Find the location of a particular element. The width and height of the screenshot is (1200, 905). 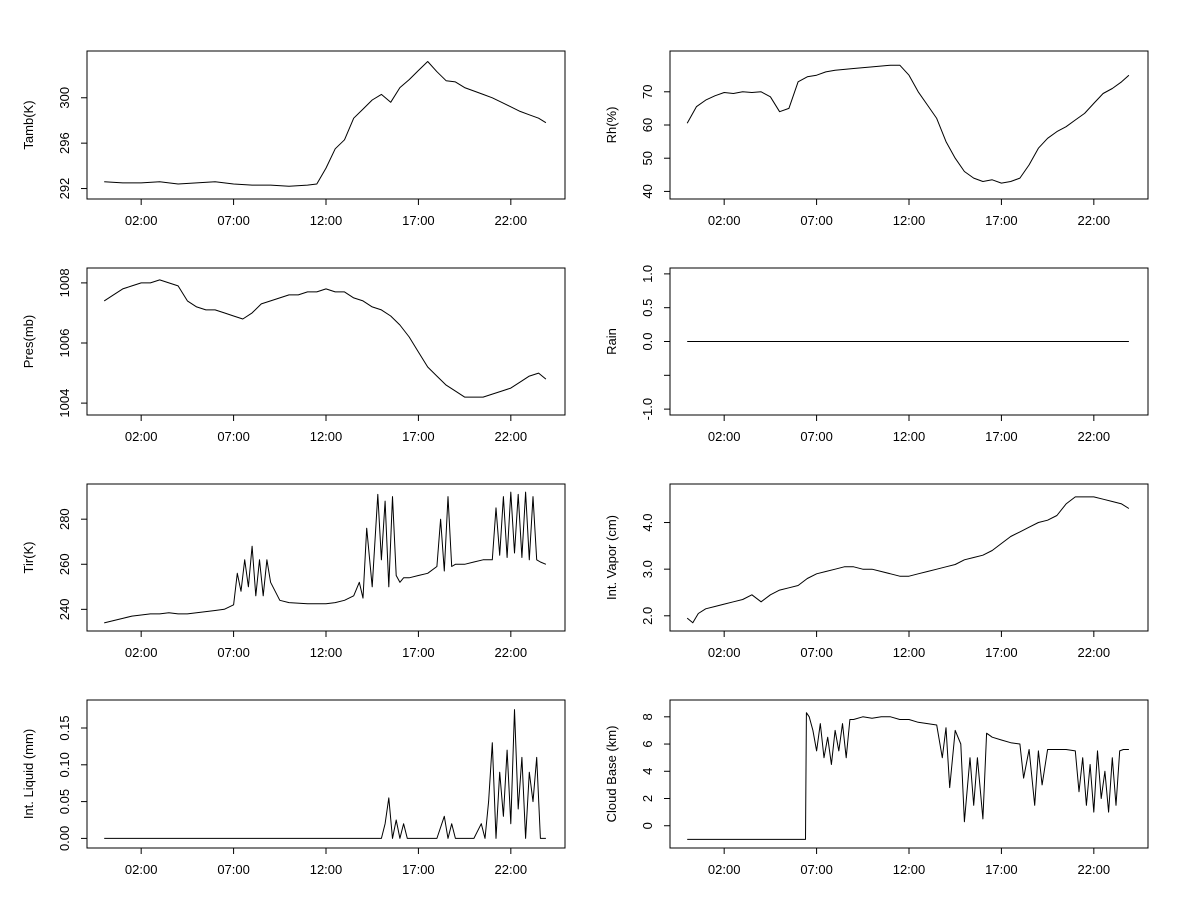

y-axis-label: Int. Liquid (mm) is located at coordinates (28, 774).